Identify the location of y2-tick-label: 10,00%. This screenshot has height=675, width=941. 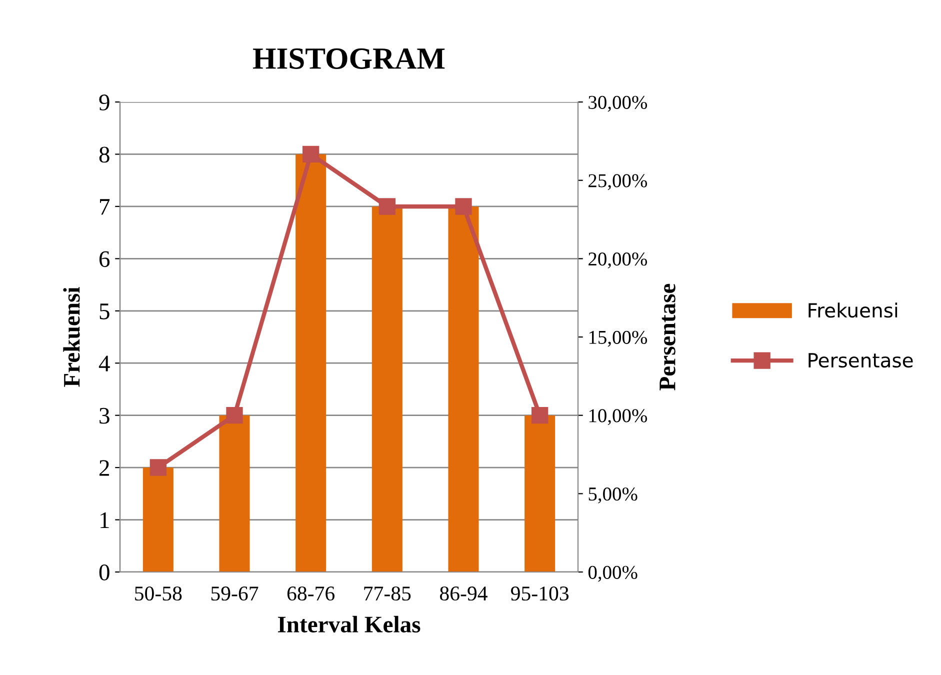
(618, 417).